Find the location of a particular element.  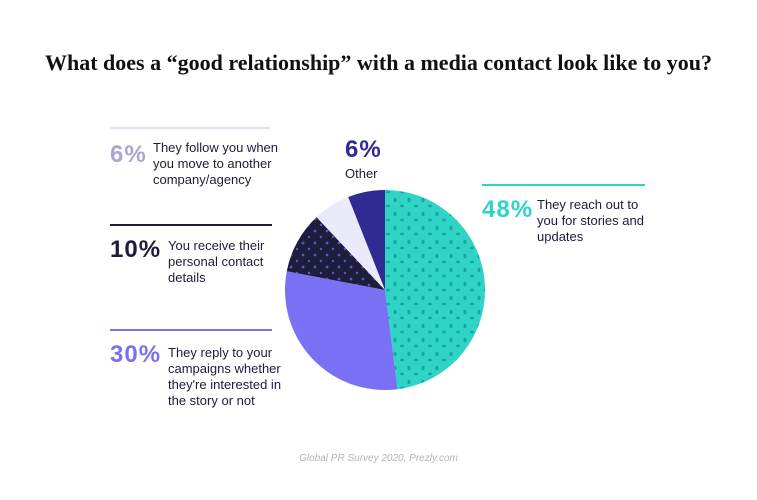

value-label: 30% is located at coordinates (136, 354).